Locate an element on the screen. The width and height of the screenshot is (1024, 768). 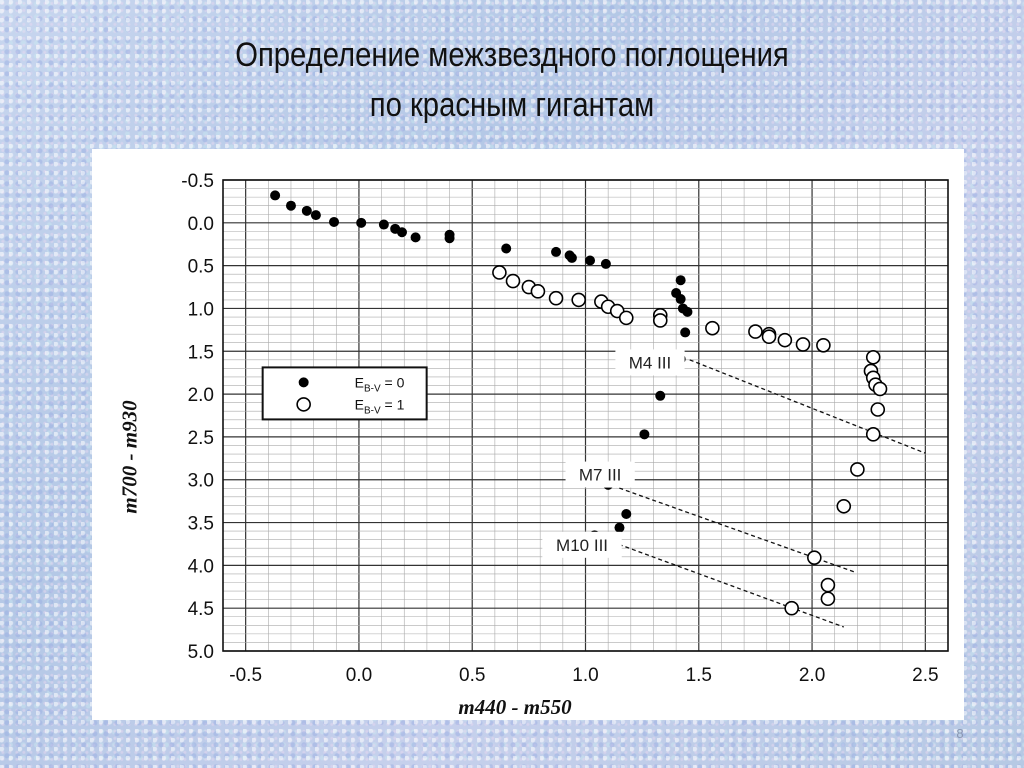
y-tick-label: 1.5 is located at coordinates (201, 352).